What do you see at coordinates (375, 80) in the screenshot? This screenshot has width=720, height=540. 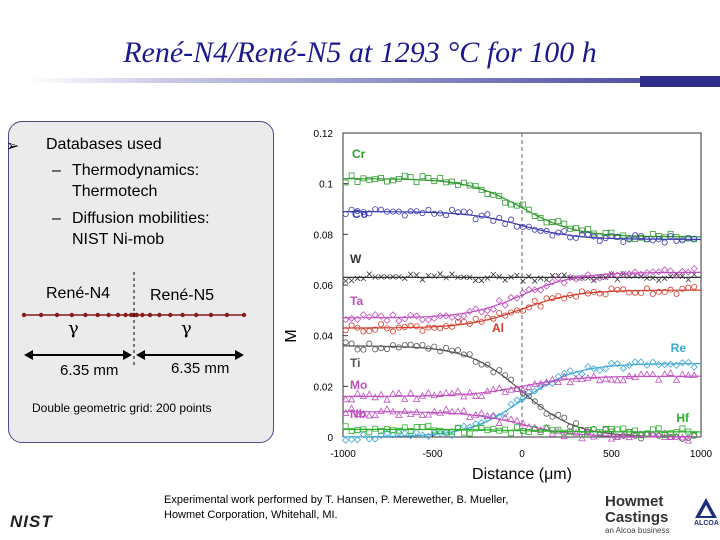 I see `title-underline` at bounding box center [375, 80].